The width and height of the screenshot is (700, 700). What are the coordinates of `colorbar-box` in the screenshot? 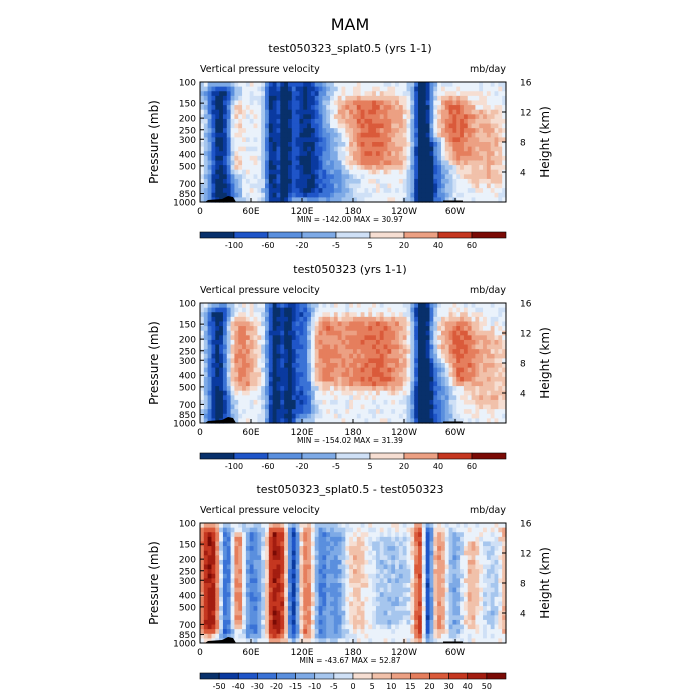 It's located at (251, 235).